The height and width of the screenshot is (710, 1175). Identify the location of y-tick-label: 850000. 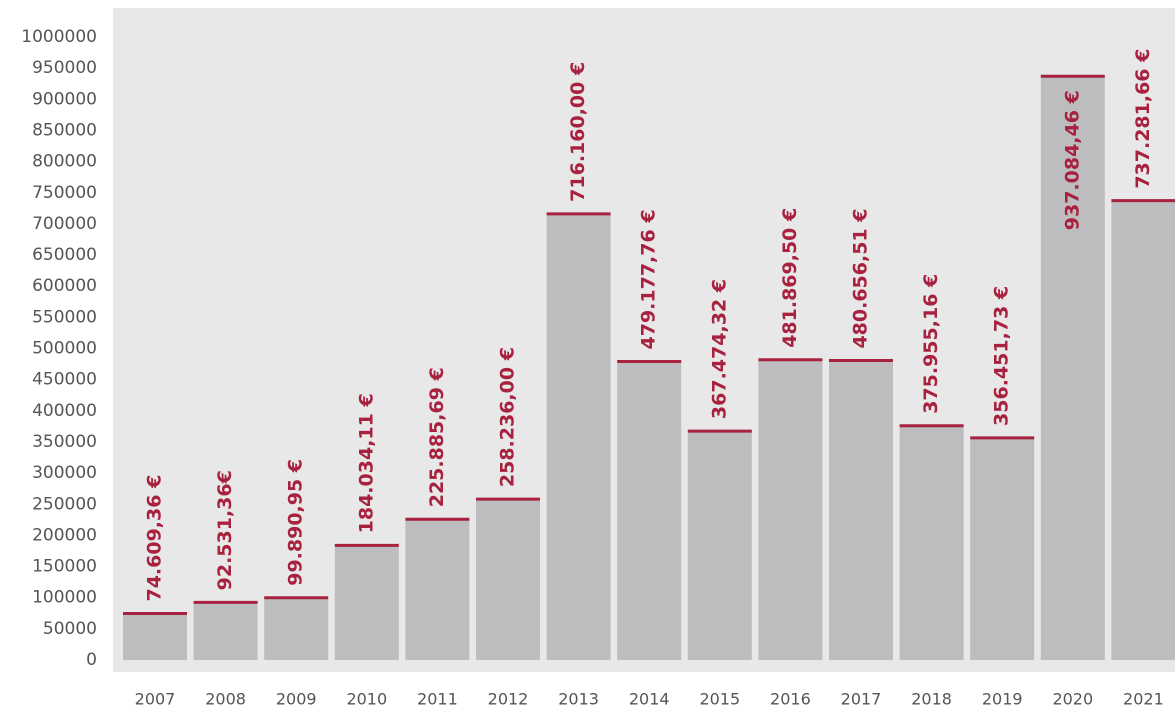
(64, 130).